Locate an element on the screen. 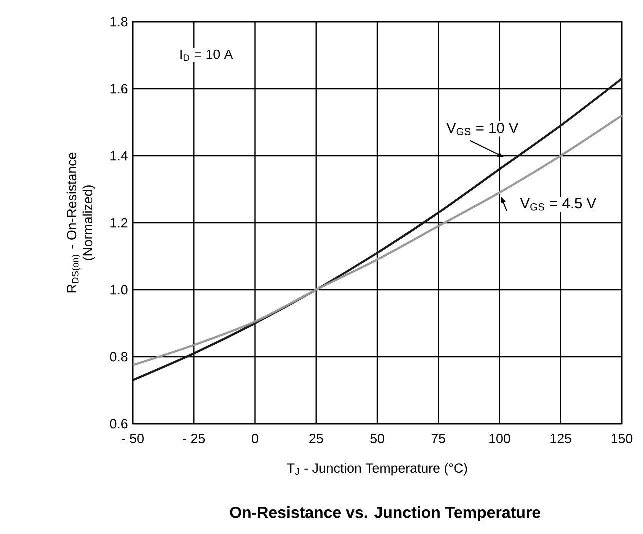 This screenshot has width=643, height=534. annotation: I$_{D}$ = 10 A is located at coordinates (207, 56).